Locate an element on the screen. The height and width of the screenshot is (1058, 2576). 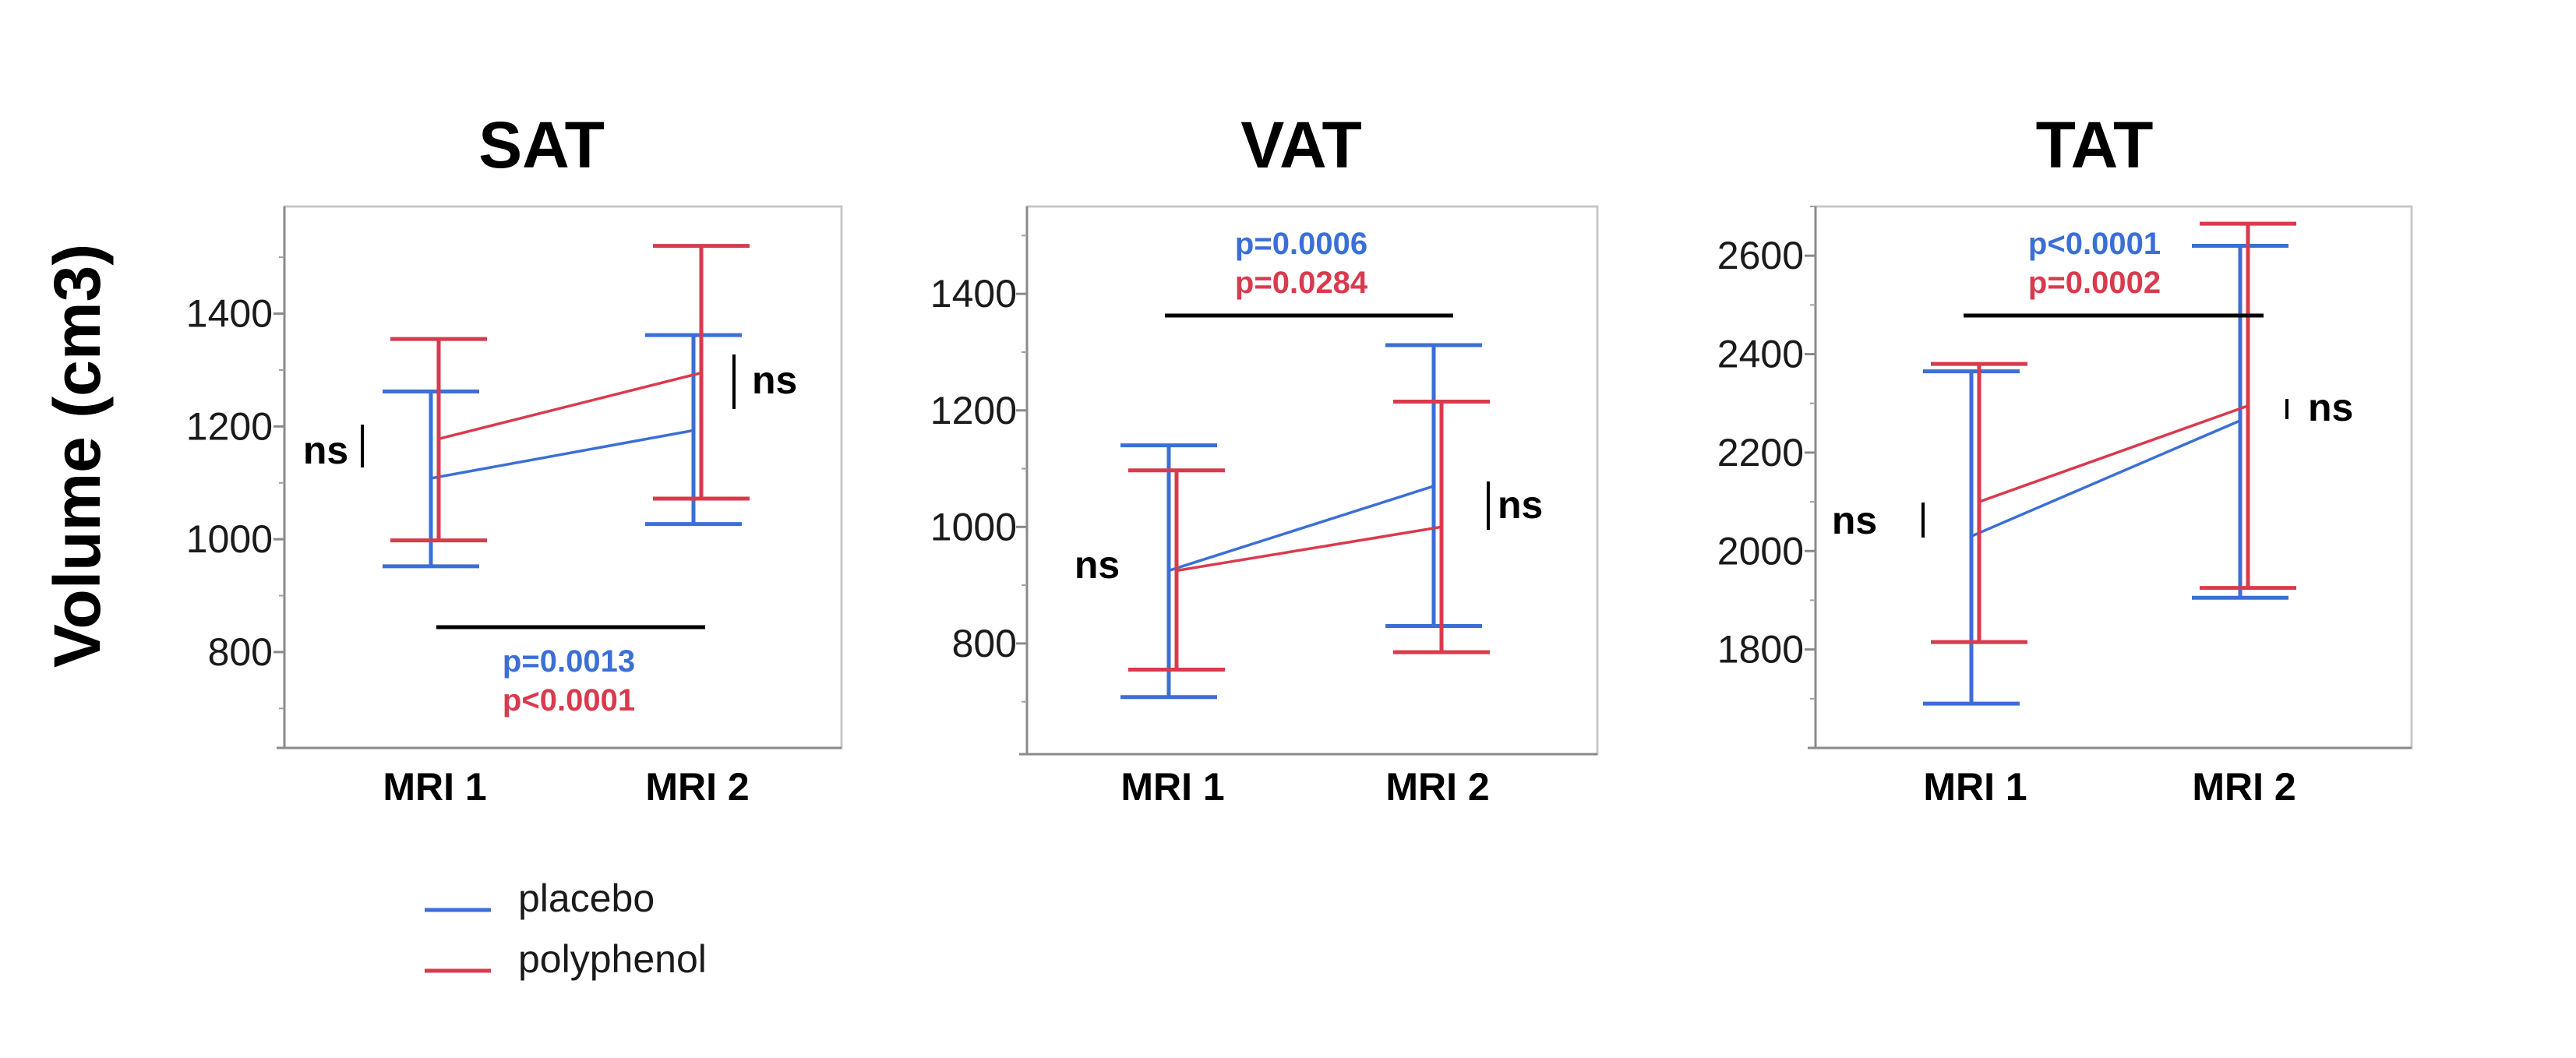
p-value-placebo: p=0.0006 is located at coordinates (1301, 244).